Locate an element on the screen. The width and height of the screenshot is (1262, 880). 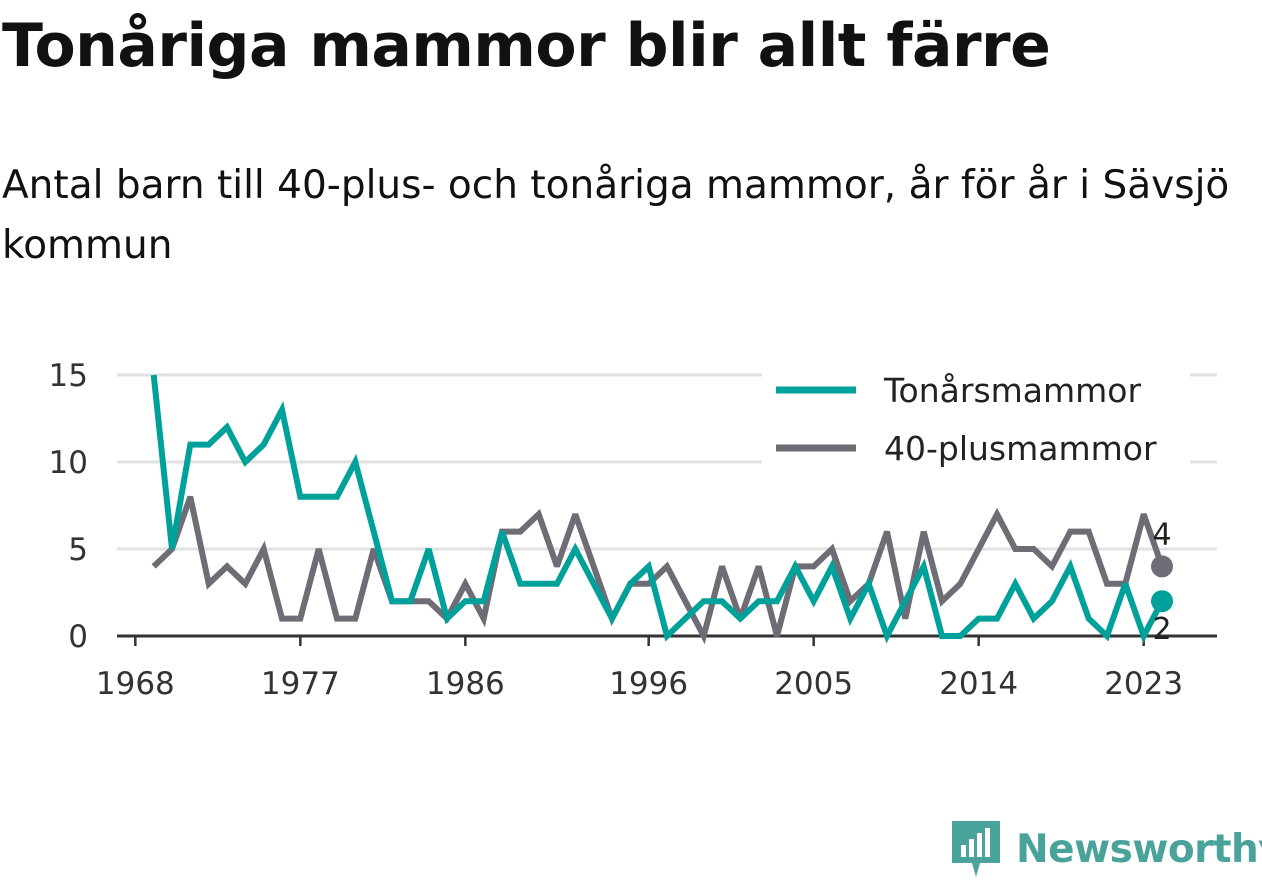
legend-label: Tonårsmammor is located at coordinates (1012, 390).